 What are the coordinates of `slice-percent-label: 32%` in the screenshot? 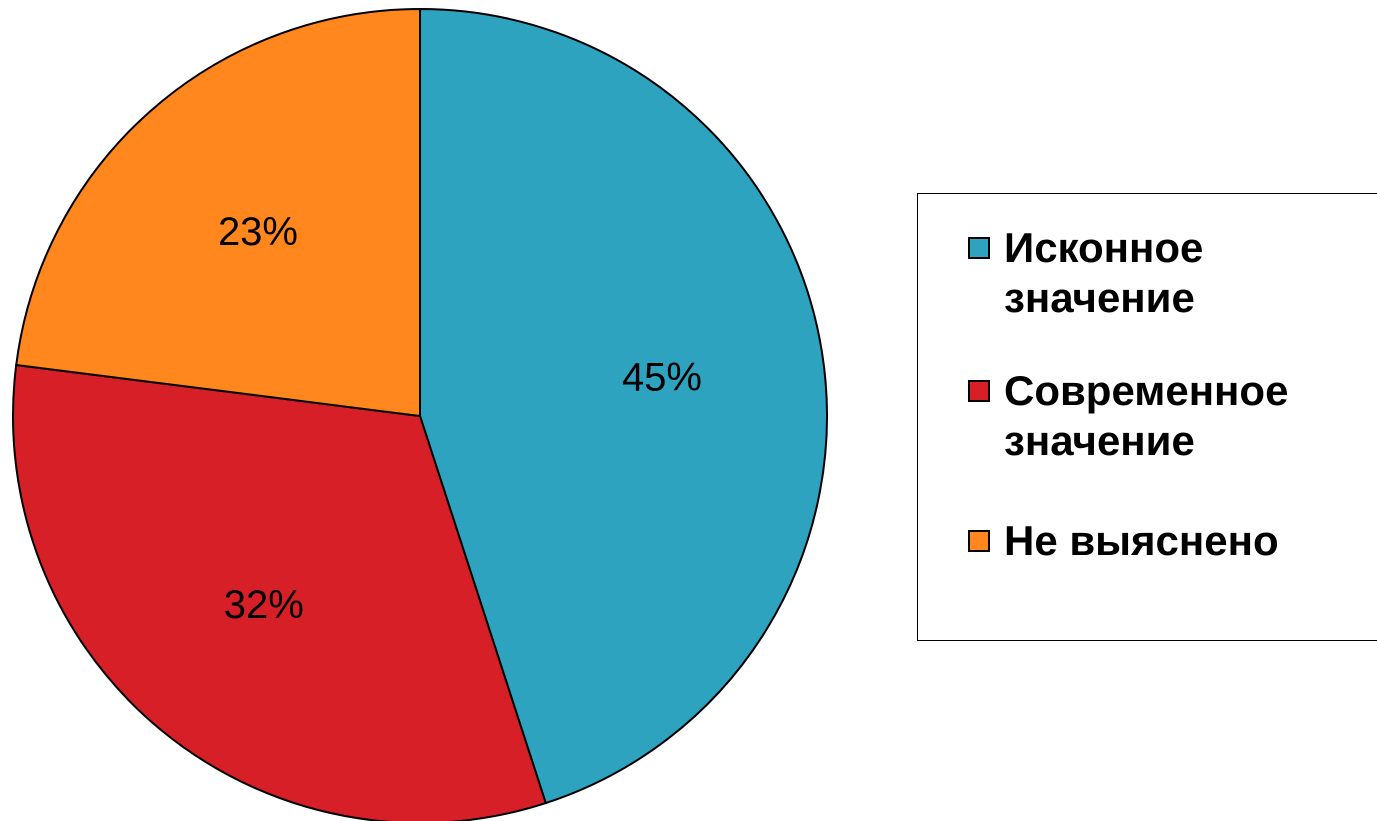 It's located at (264, 605).